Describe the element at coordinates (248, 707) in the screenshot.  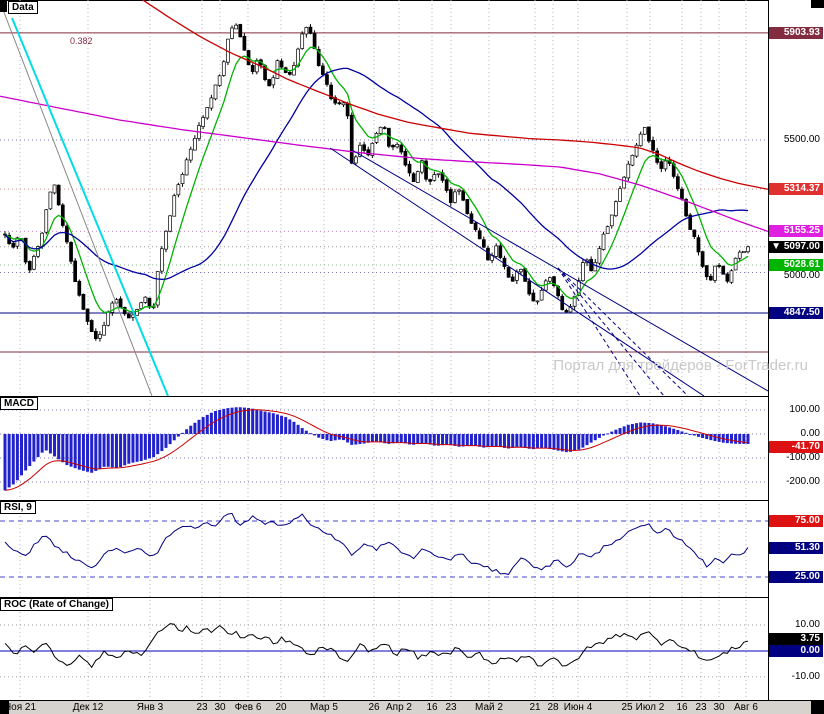
I see `time-label: Фев 6` at that location.